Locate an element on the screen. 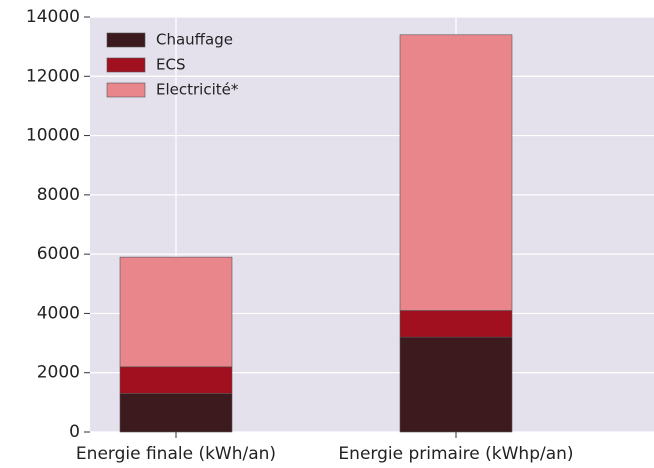  y-tick-label: 10000 is located at coordinates (53, 136).